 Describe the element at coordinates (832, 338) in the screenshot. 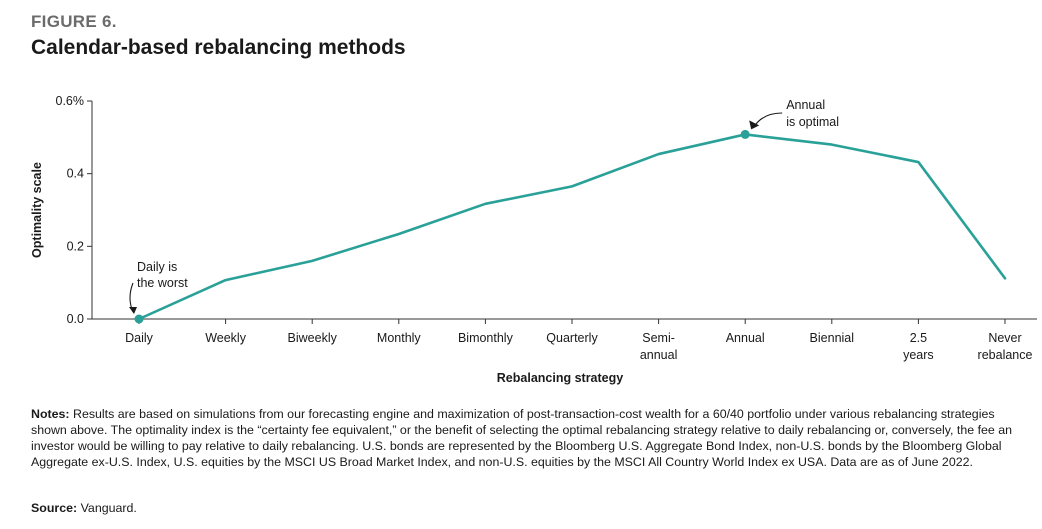

I see `x-tick-label: Biennial` at that location.